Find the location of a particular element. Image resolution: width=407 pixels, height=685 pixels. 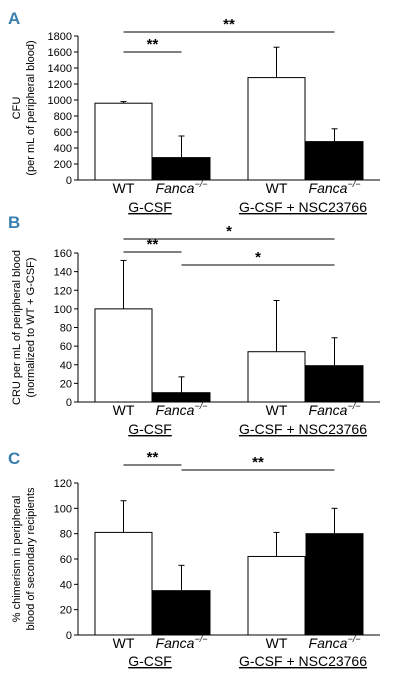

y-axis-label: CRU per mL of peripheral blood is located at coordinates (17, 327).